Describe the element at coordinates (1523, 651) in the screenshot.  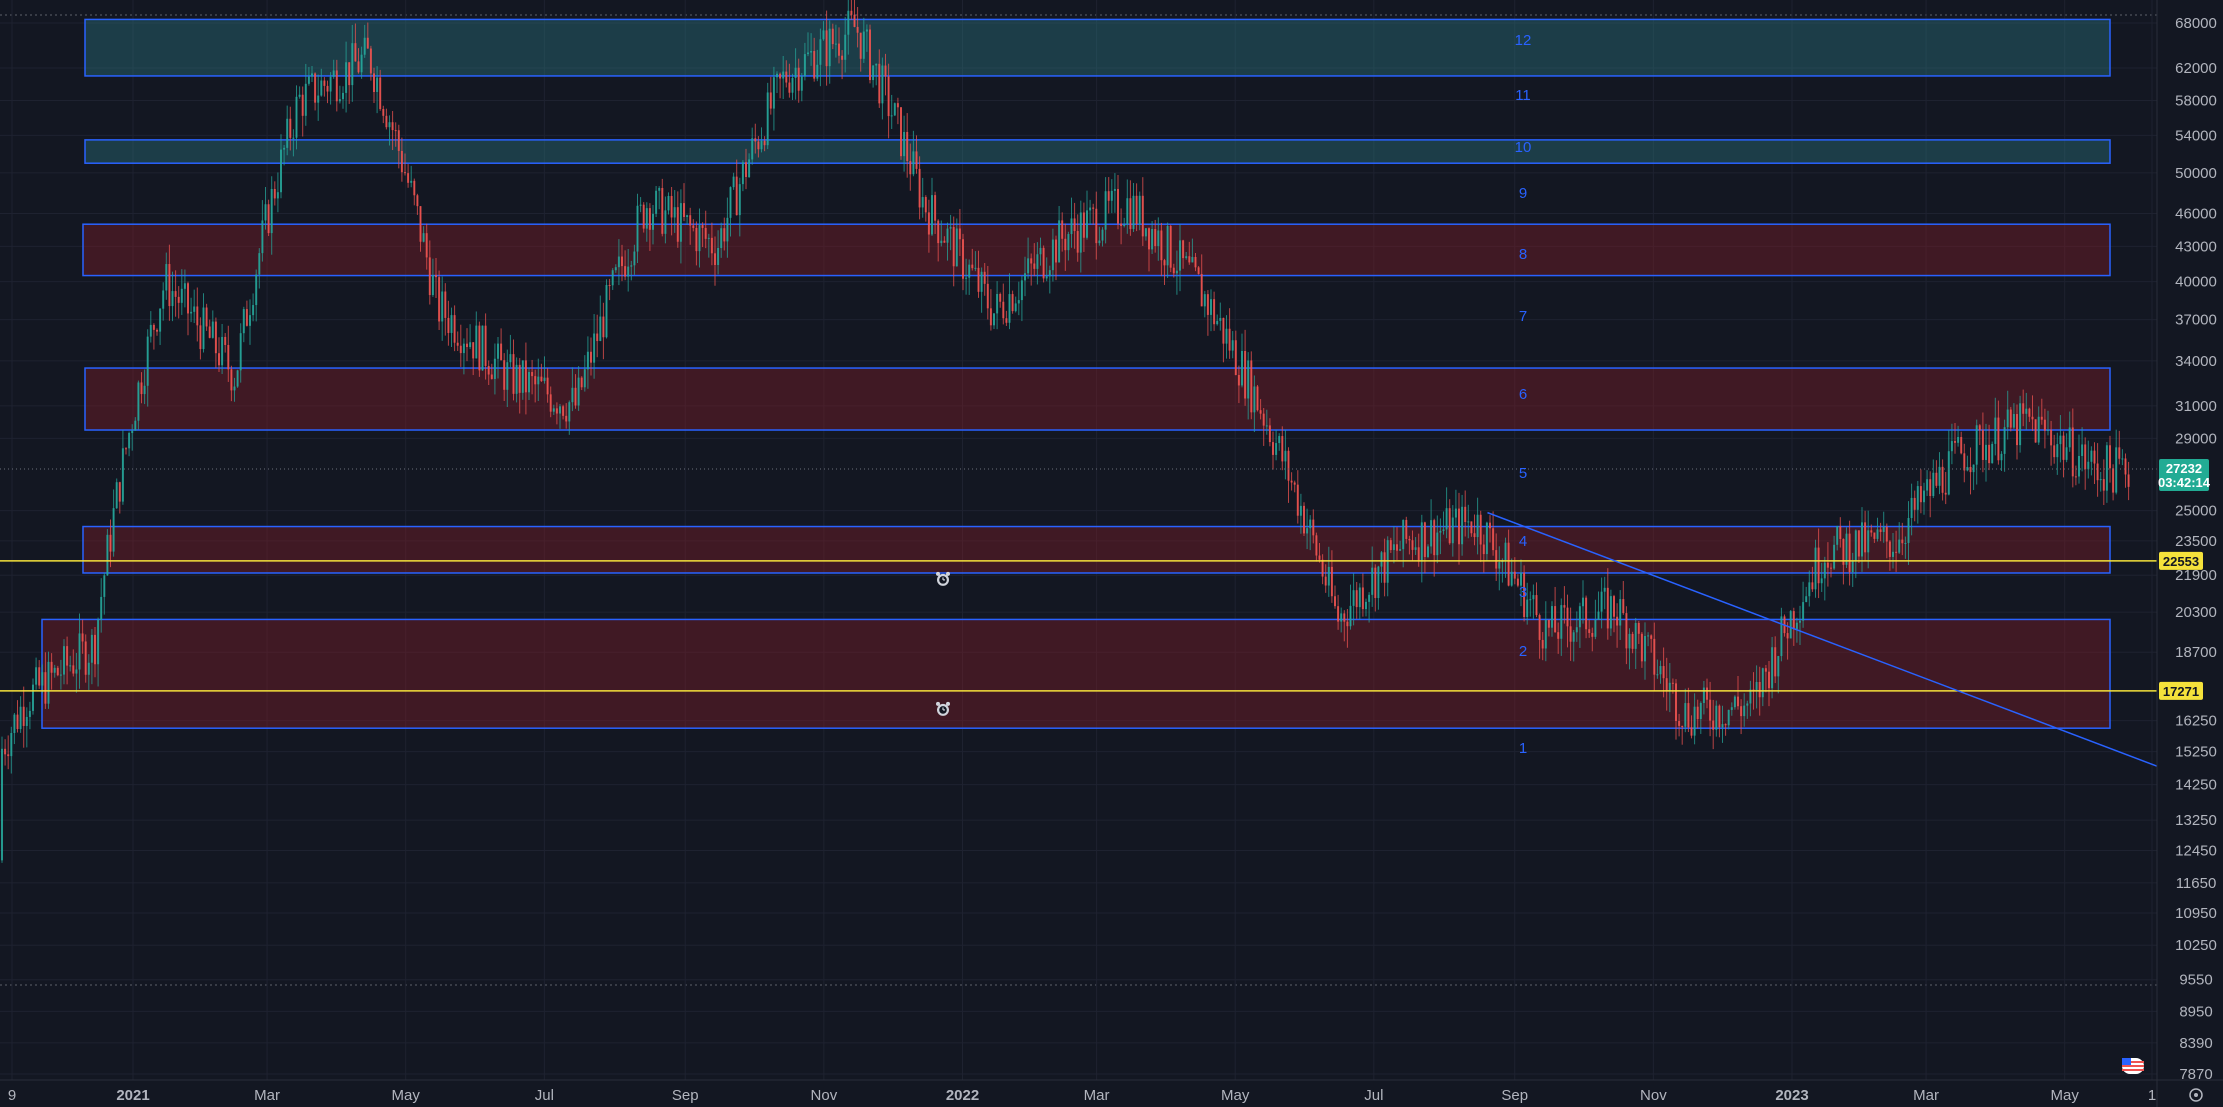
I see `zone-label-2: 2` at that location.